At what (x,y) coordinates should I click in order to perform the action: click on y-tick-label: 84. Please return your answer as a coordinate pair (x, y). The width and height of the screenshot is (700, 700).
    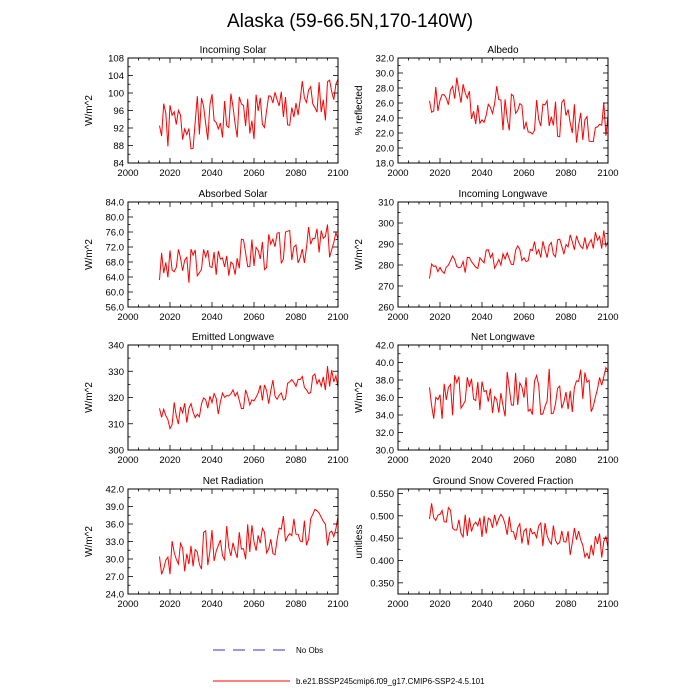
    Looking at the image, I should click on (118, 164).